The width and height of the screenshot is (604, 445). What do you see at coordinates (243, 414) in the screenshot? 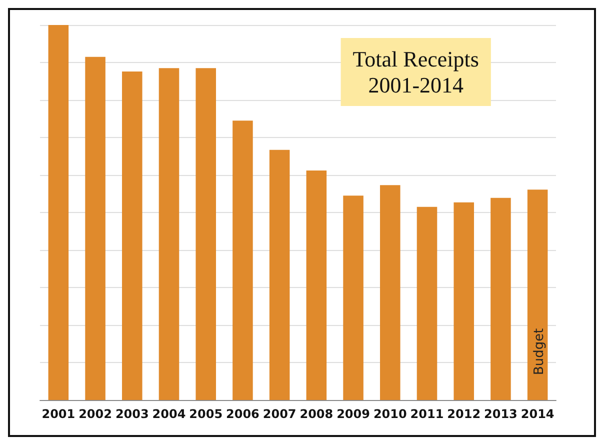
I see `x-tick-label: 2006` at bounding box center [243, 414].